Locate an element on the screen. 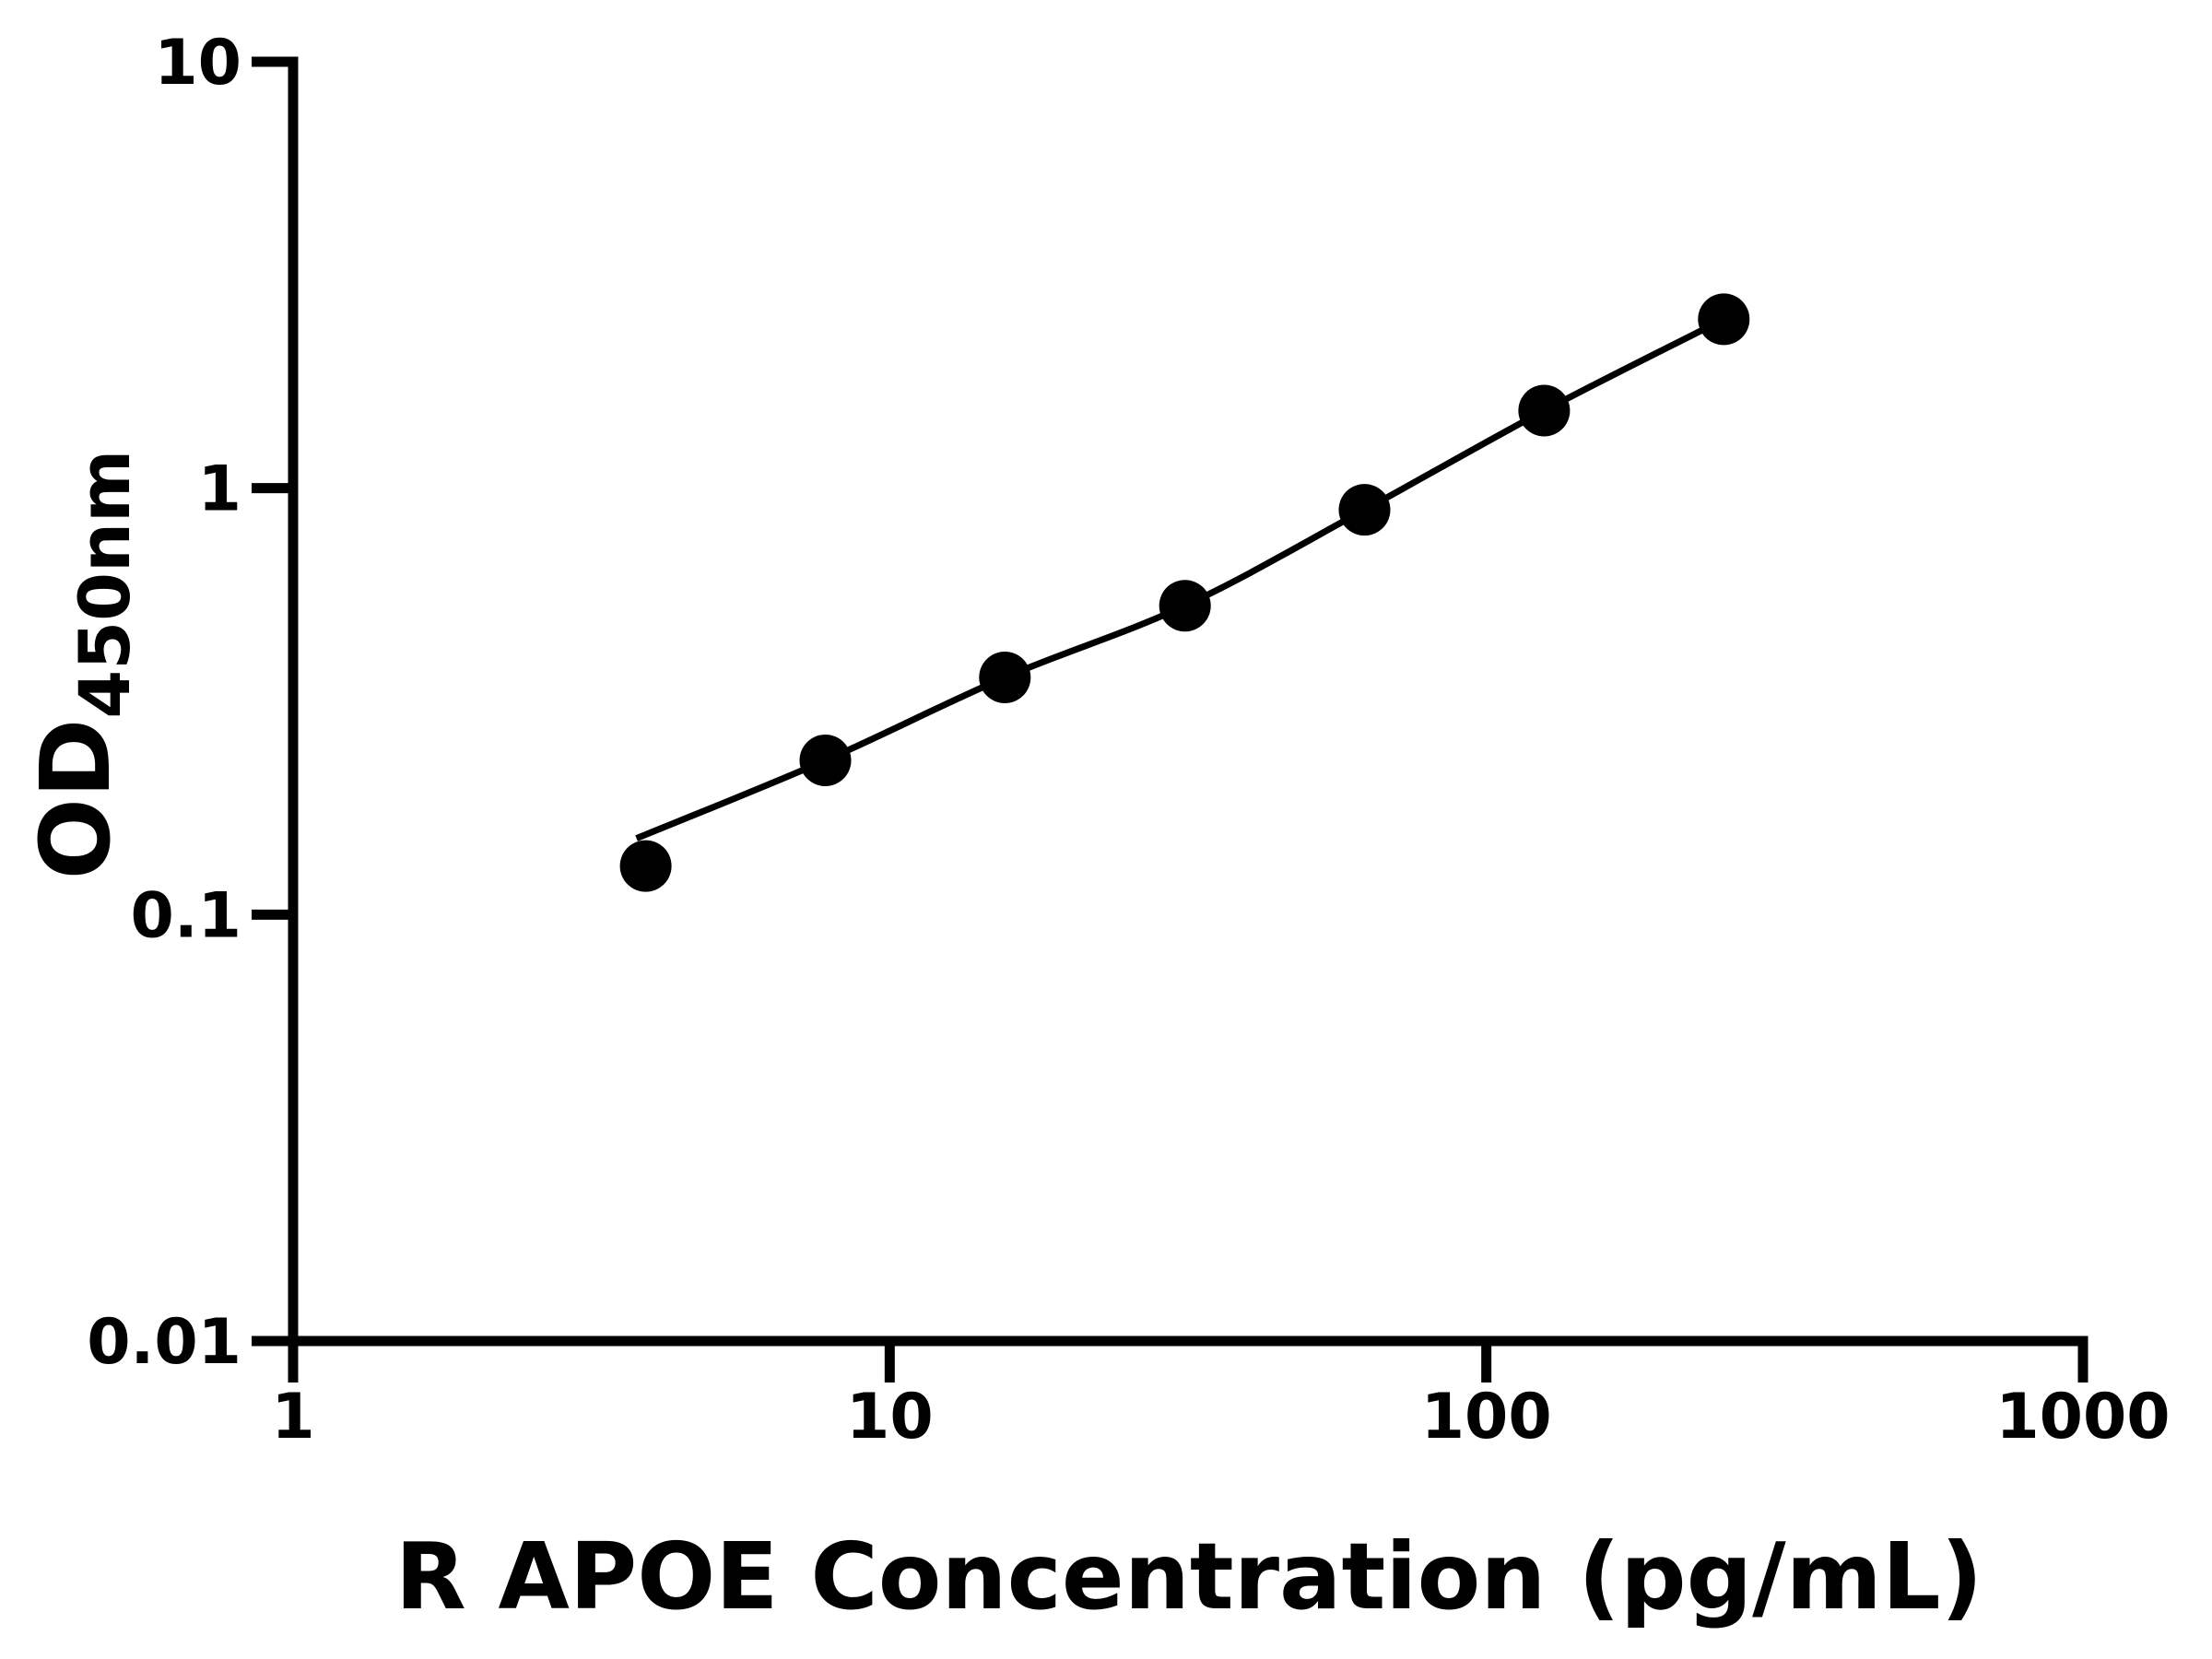  x-axis-tick-labels: 1 10 100 1000 is located at coordinates (1220, 1417).